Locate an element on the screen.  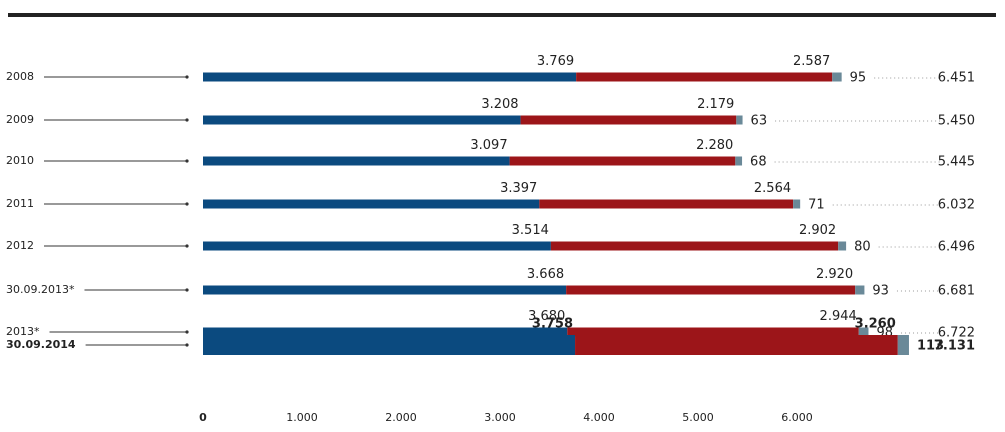
value-label: 2.280 is located at coordinates (714, 145).